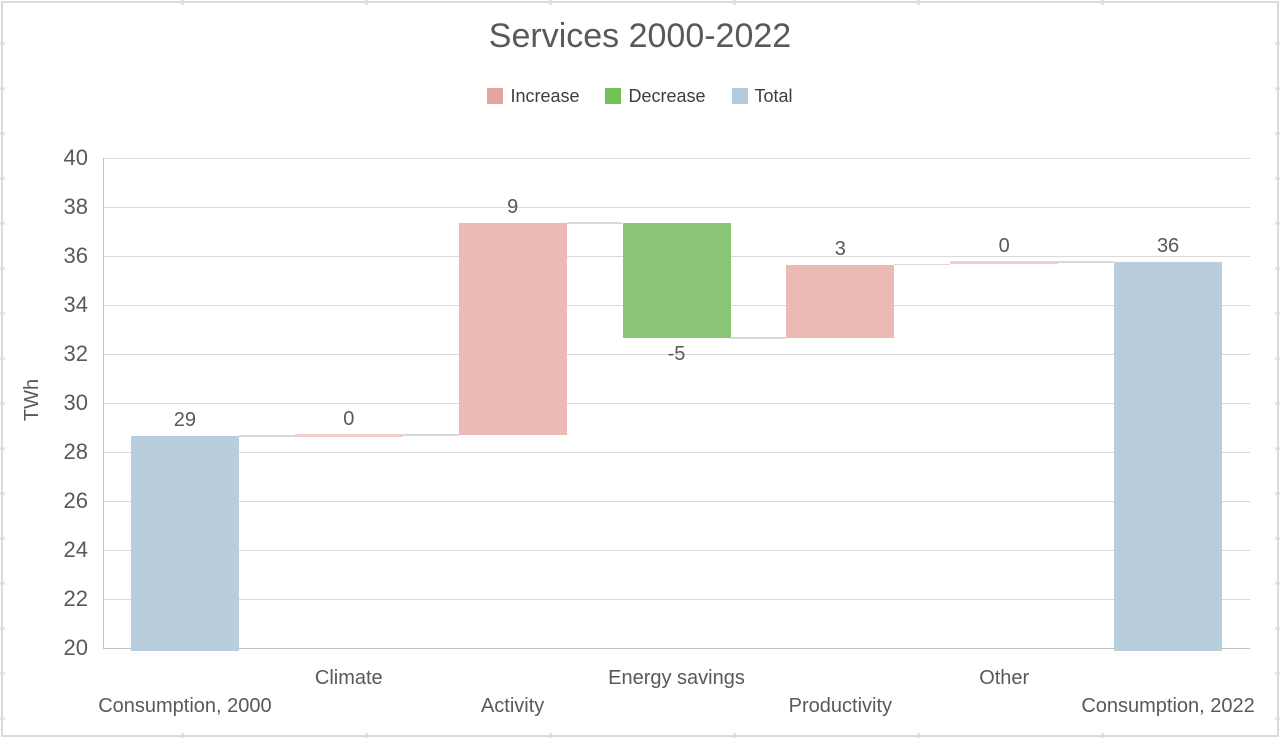  I want to click on legend-item-increase: Increase, so click(533, 96).